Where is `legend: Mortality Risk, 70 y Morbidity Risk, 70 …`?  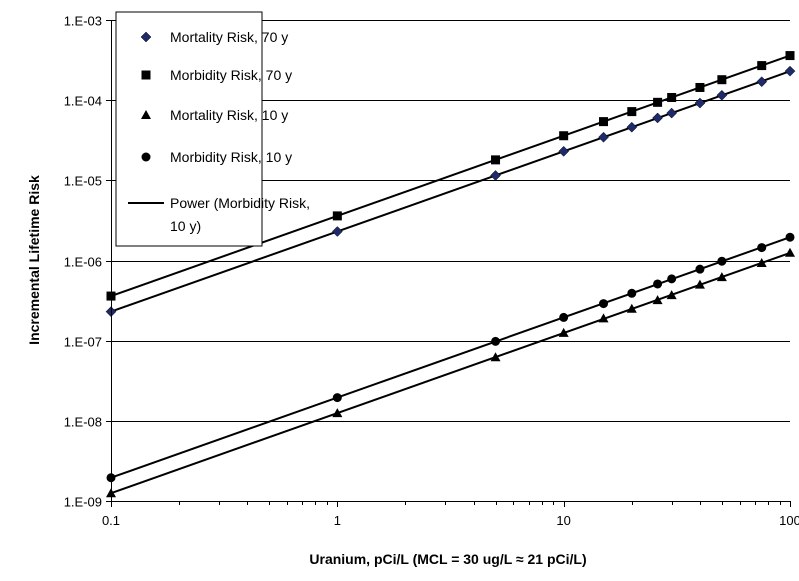
legend: Mortality Risk, 70 y Morbidity Risk, 70 … is located at coordinates (212, 129).